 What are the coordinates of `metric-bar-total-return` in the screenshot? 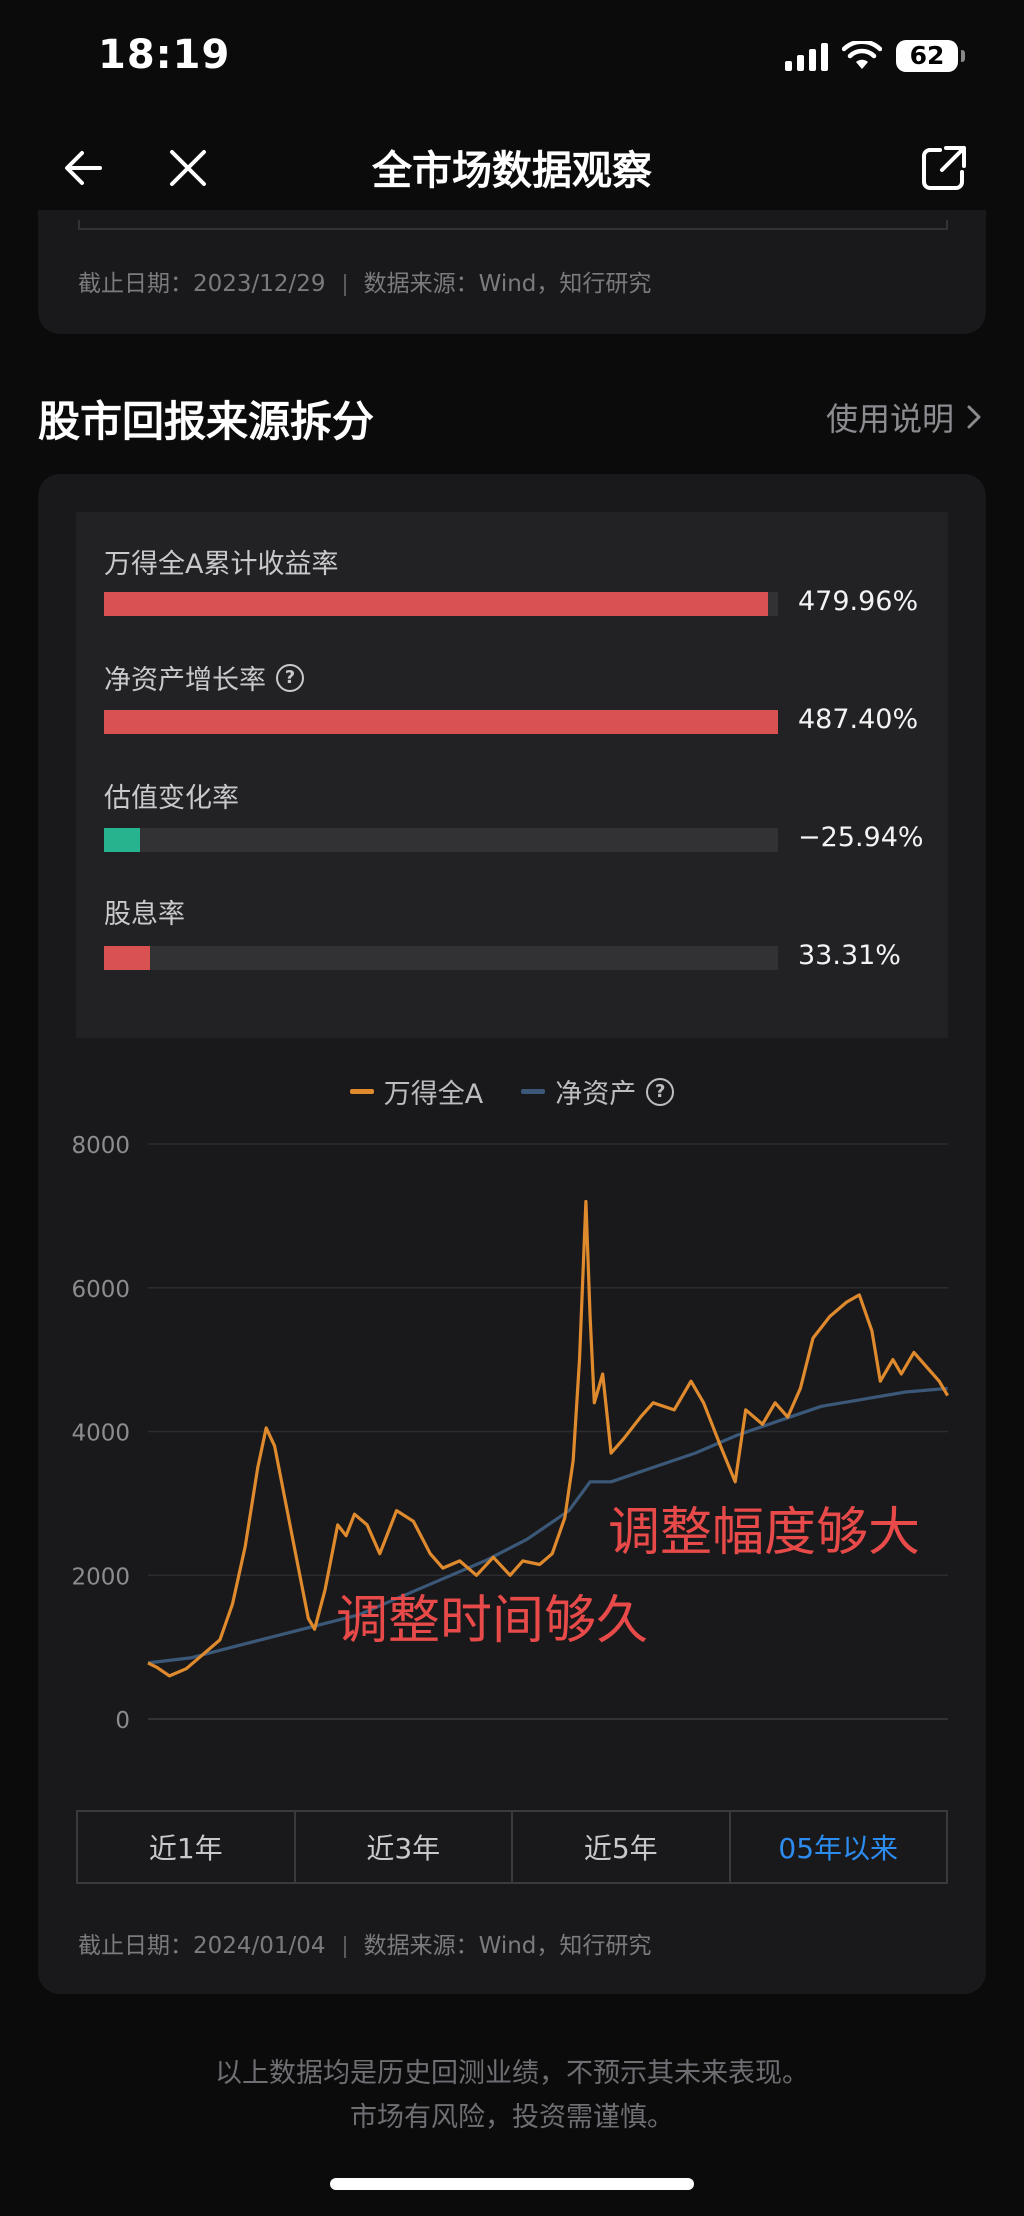 It's located at (441, 604).